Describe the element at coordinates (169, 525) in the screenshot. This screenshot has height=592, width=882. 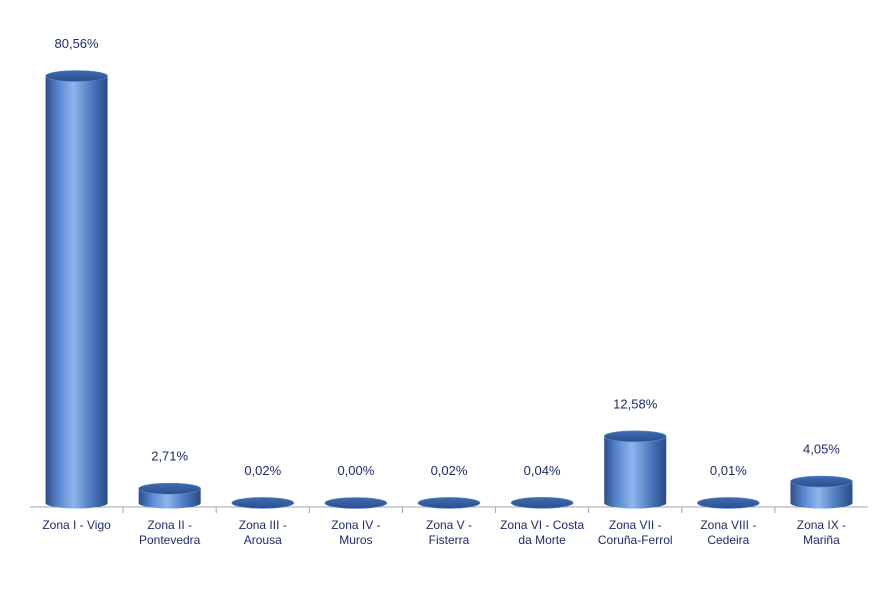
I see `x-tick-label-line: Zona II -` at that location.